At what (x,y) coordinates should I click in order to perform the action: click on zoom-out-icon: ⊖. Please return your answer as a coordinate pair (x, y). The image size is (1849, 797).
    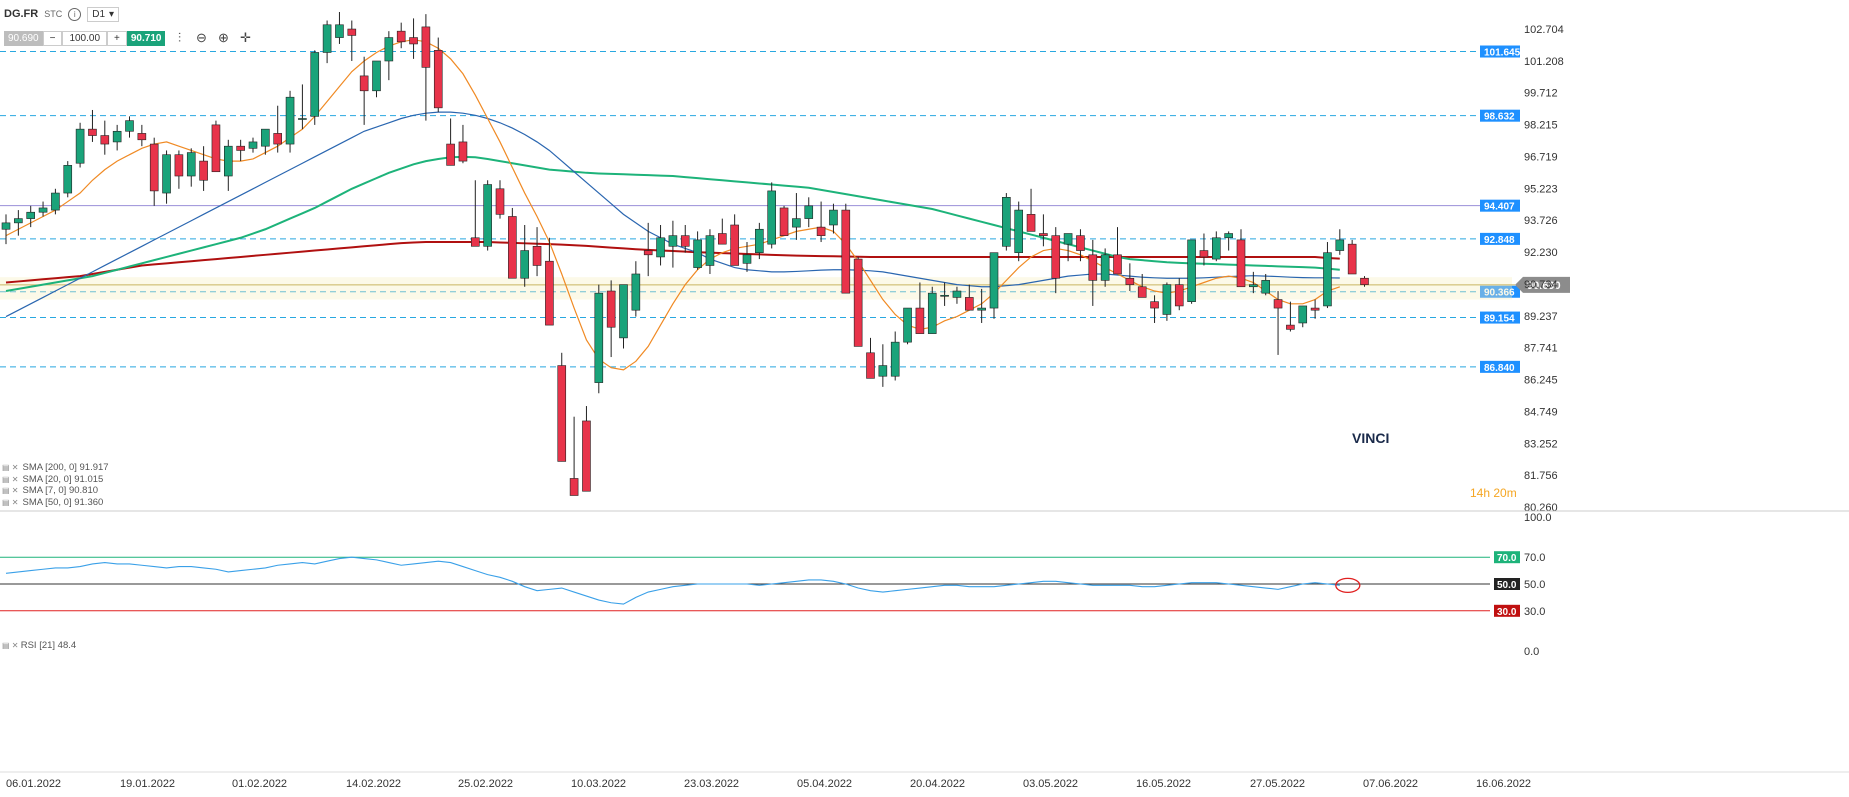
    Looking at the image, I should click on (201, 37).